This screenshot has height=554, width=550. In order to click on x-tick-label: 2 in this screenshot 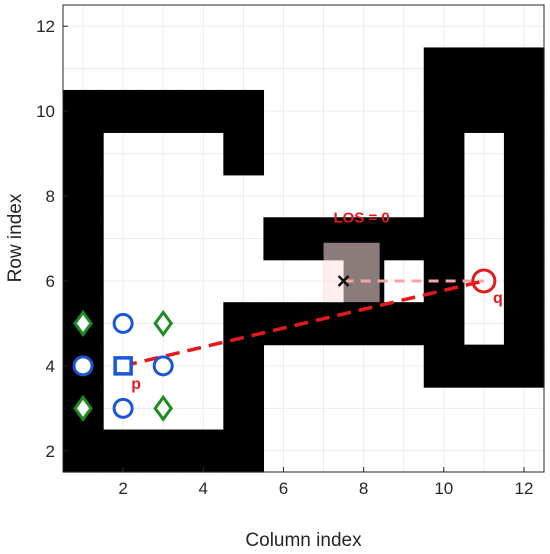, I will do `click(122, 488)`.